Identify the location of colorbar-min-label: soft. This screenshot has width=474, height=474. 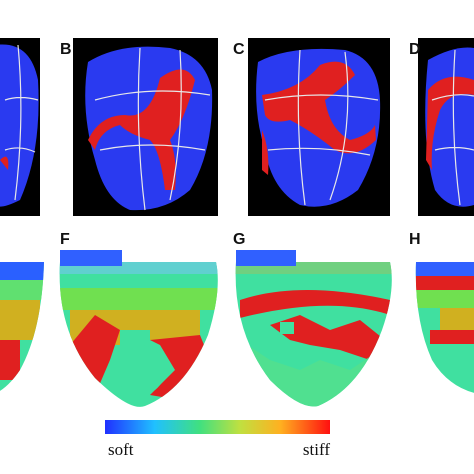
(121, 449).